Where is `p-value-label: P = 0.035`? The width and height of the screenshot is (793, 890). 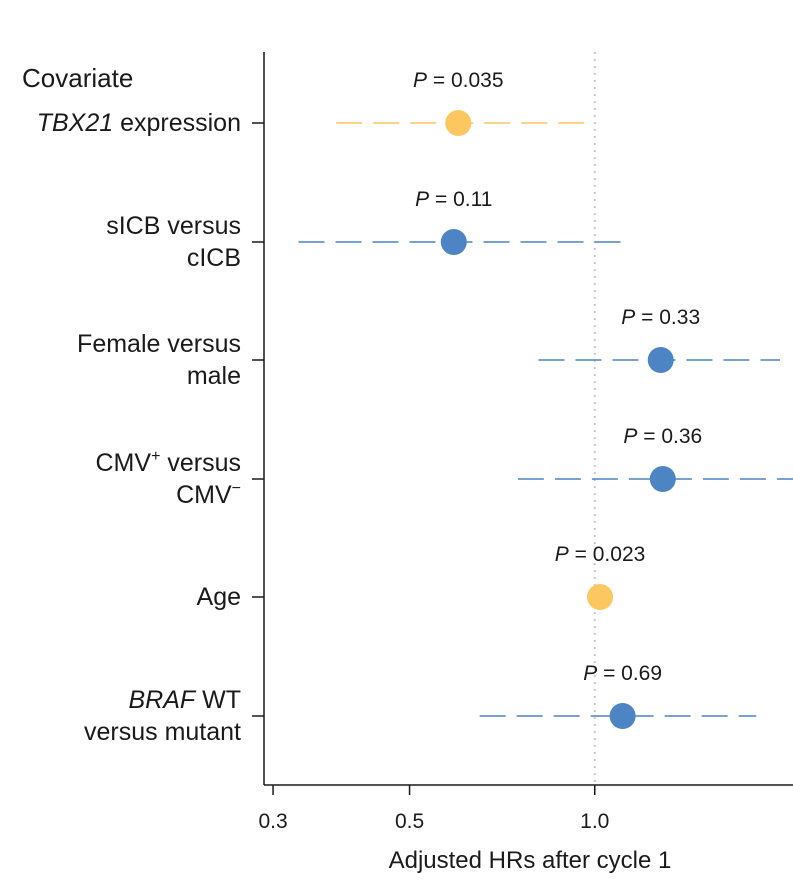 p-value-label: P = 0.035 is located at coordinates (458, 80).